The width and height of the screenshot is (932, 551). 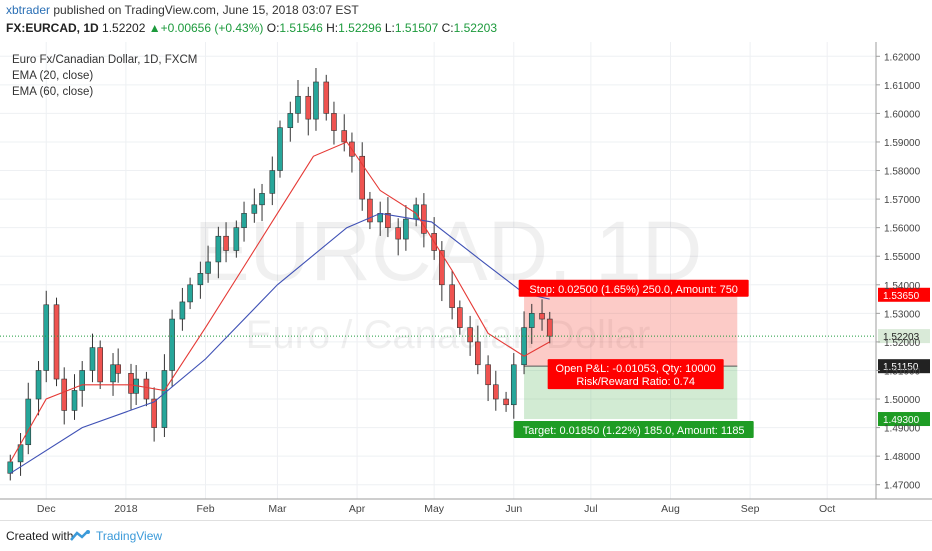 I want to click on last-price-badge-bg, so click(x=904, y=336).